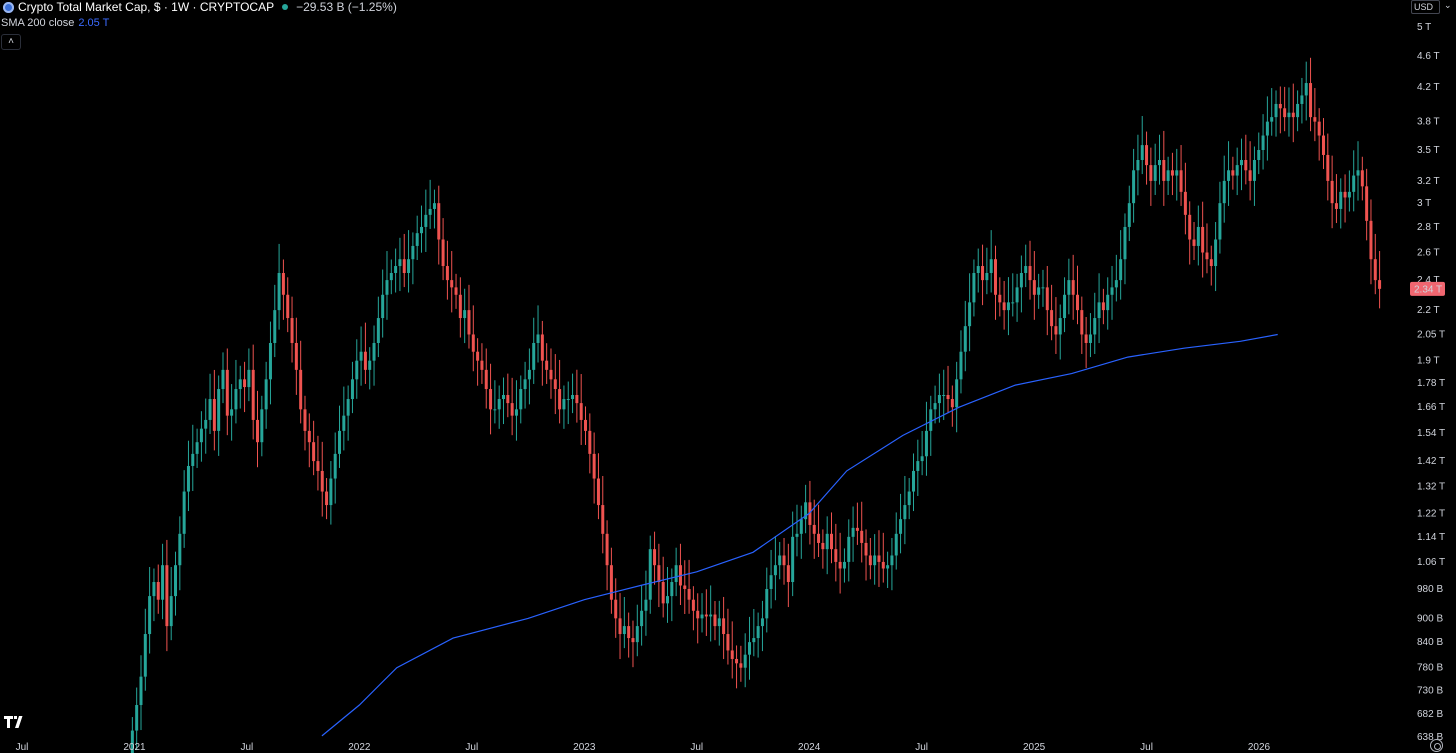 The image size is (1456, 753). Describe the element at coordinates (1431, 407) in the screenshot. I see `price-tick-label: 1.66 T` at that location.